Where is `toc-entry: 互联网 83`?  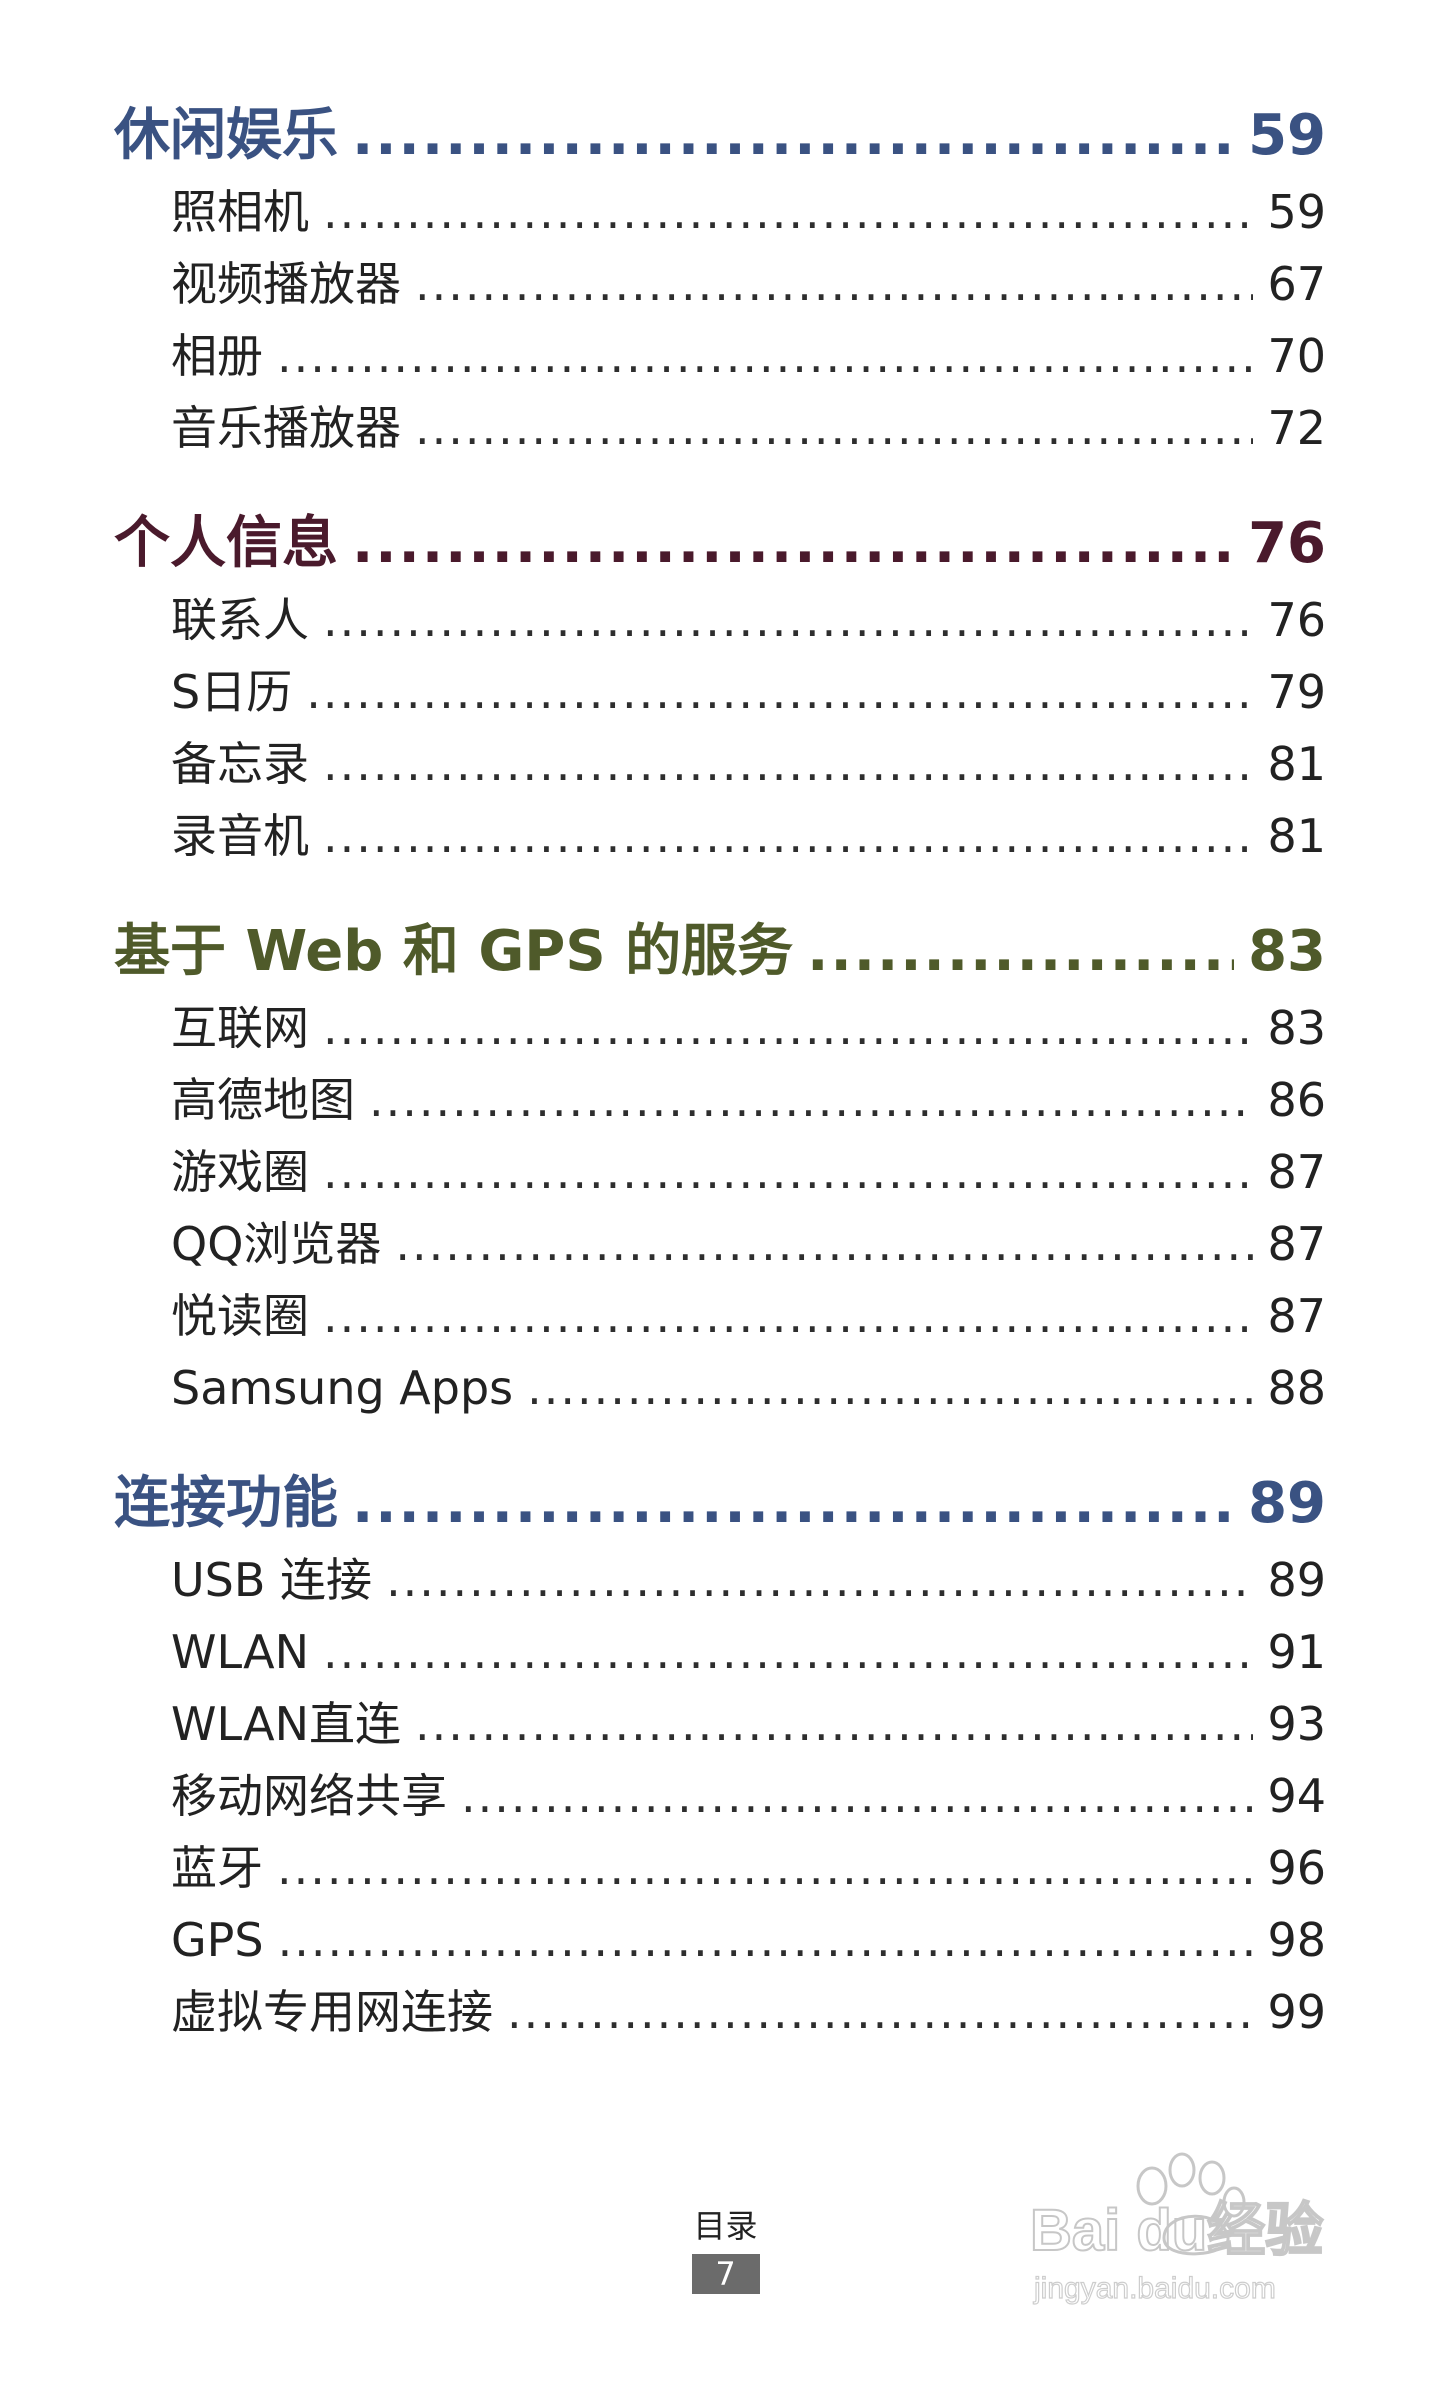
toc-entry: 互联网 83 is located at coordinates (748, 1028).